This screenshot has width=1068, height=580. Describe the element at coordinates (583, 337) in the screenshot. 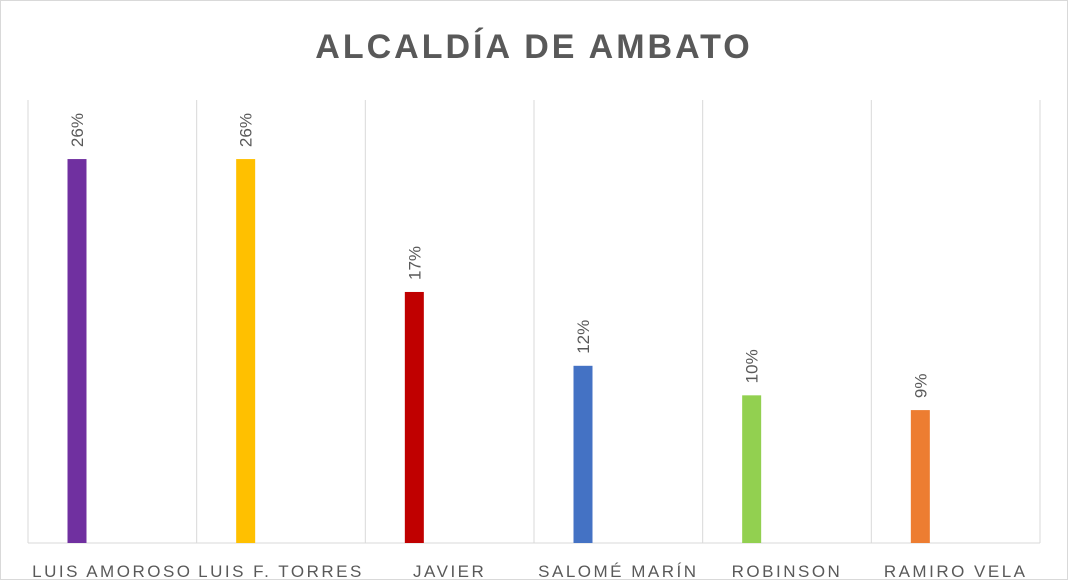

I see `data-label: 12%` at that location.